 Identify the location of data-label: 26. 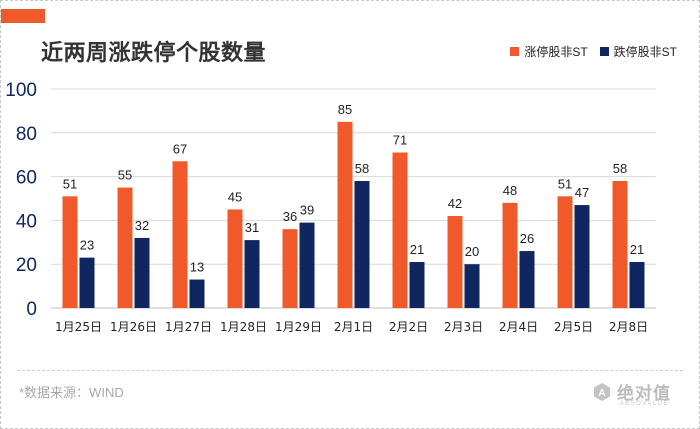
(527, 238).